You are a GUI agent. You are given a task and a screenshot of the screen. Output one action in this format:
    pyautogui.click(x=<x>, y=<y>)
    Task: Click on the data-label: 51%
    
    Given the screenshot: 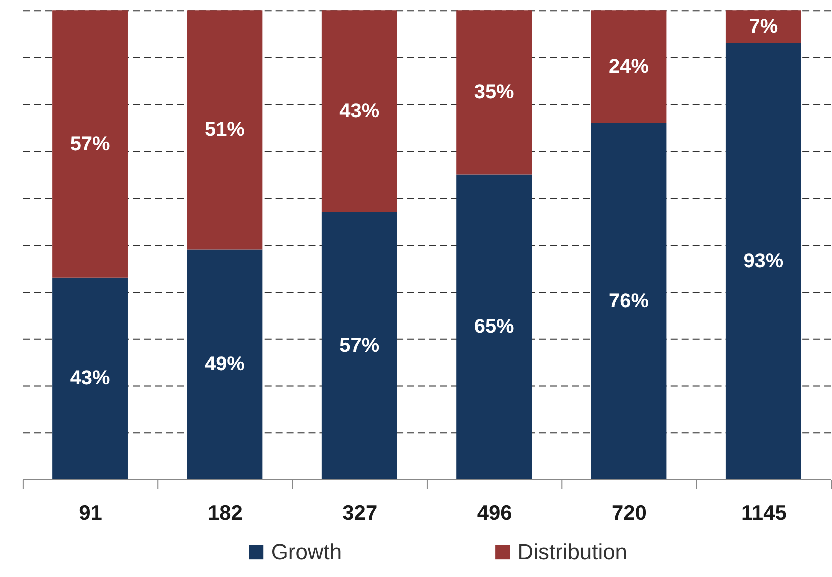 What is the action you would take?
    pyautogui.click(x=225, y=130)
    